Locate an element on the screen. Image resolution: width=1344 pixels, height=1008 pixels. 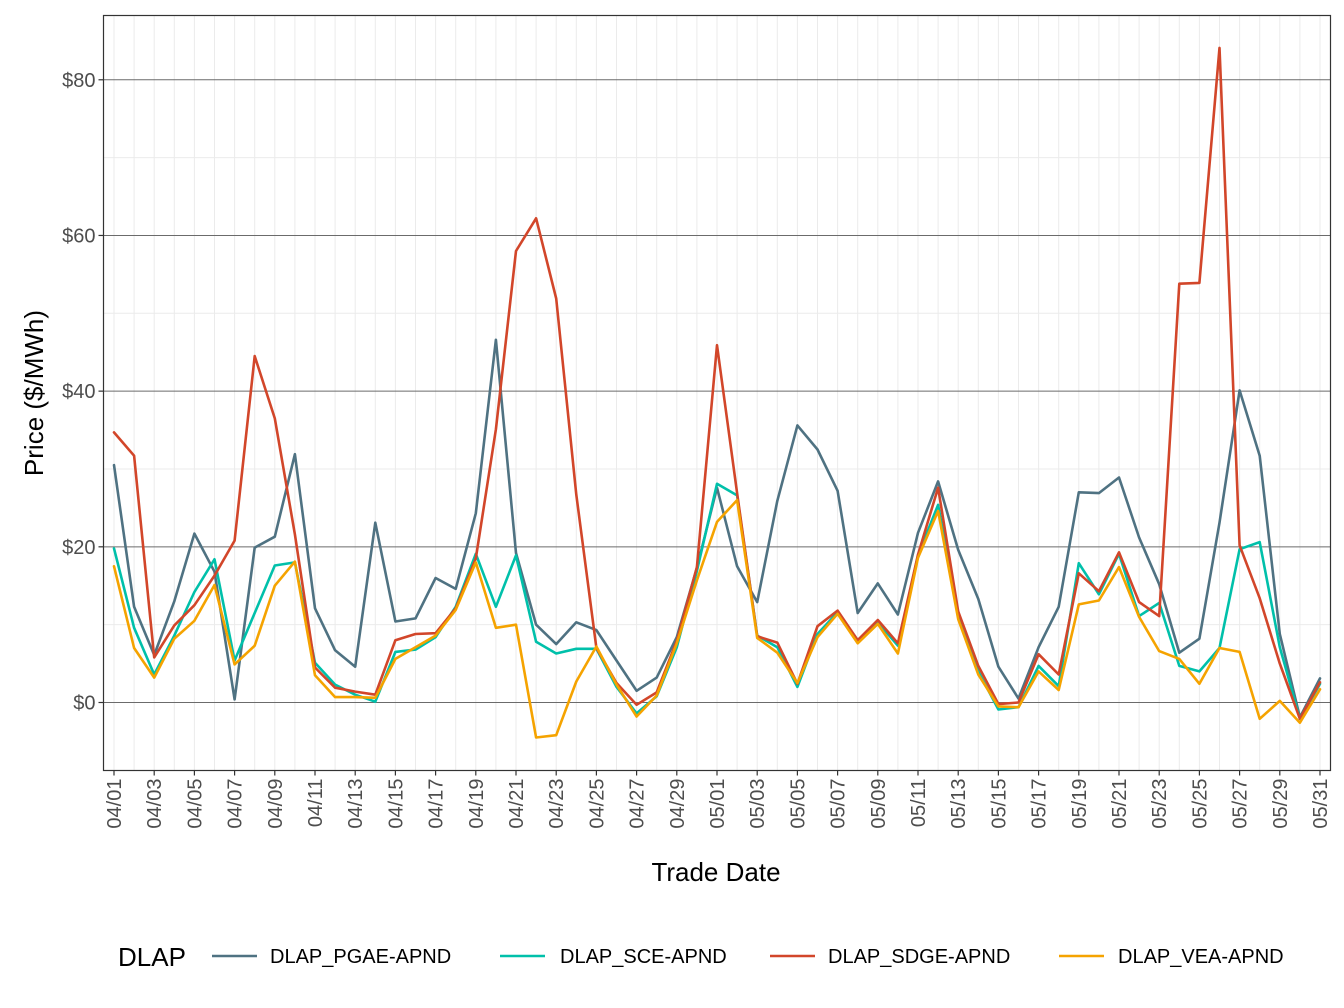
x-tick-label: 05/01 is located at coordinates (718, 804).